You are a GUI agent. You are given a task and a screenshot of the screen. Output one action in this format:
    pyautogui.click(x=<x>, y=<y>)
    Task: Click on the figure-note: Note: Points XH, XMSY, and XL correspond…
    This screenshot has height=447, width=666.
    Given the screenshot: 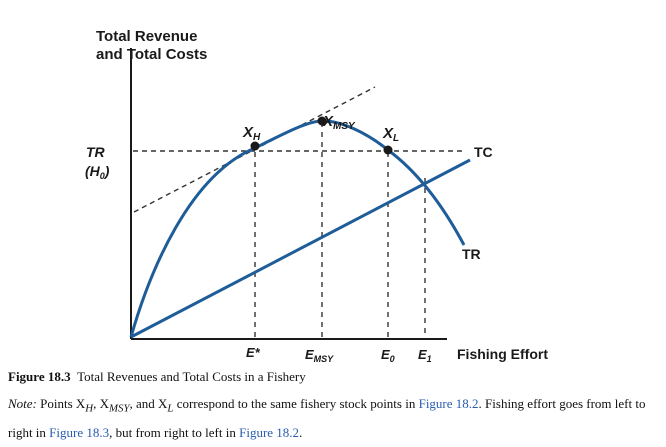 What is the action you would take?
    pyautogui.click(x=327, y=418)
    